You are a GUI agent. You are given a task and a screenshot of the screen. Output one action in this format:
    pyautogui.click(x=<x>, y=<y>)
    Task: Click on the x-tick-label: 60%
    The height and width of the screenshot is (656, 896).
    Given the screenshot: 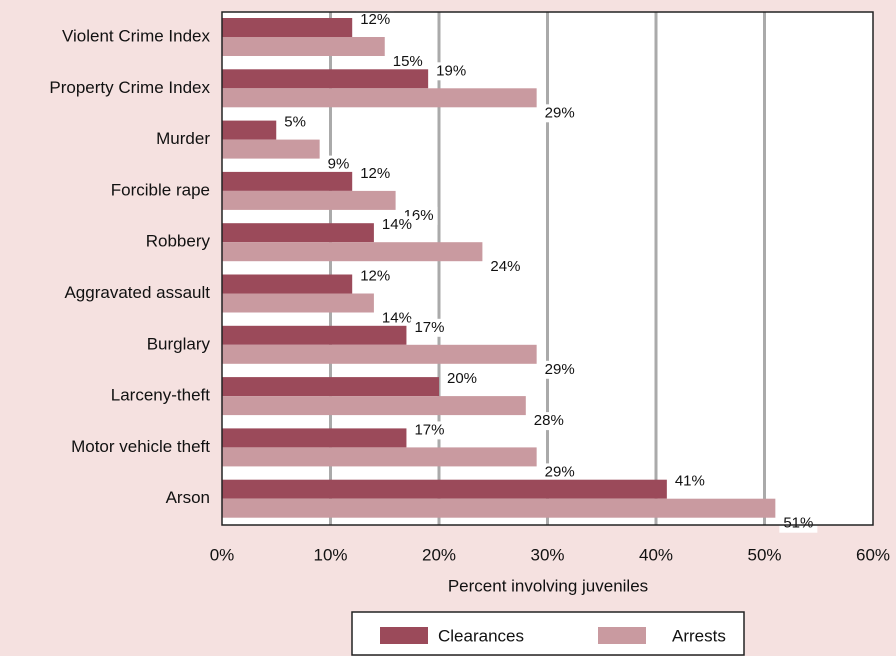 What is the action you would take?
    pyautogui.click(x=873, y=554)
    